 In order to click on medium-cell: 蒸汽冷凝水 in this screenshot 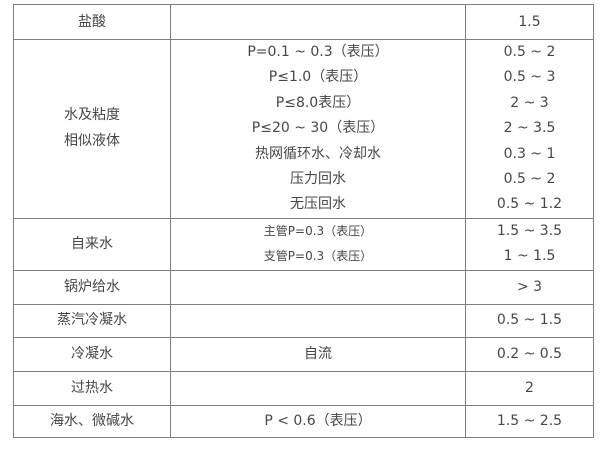, I will do `click(92, 320)`.